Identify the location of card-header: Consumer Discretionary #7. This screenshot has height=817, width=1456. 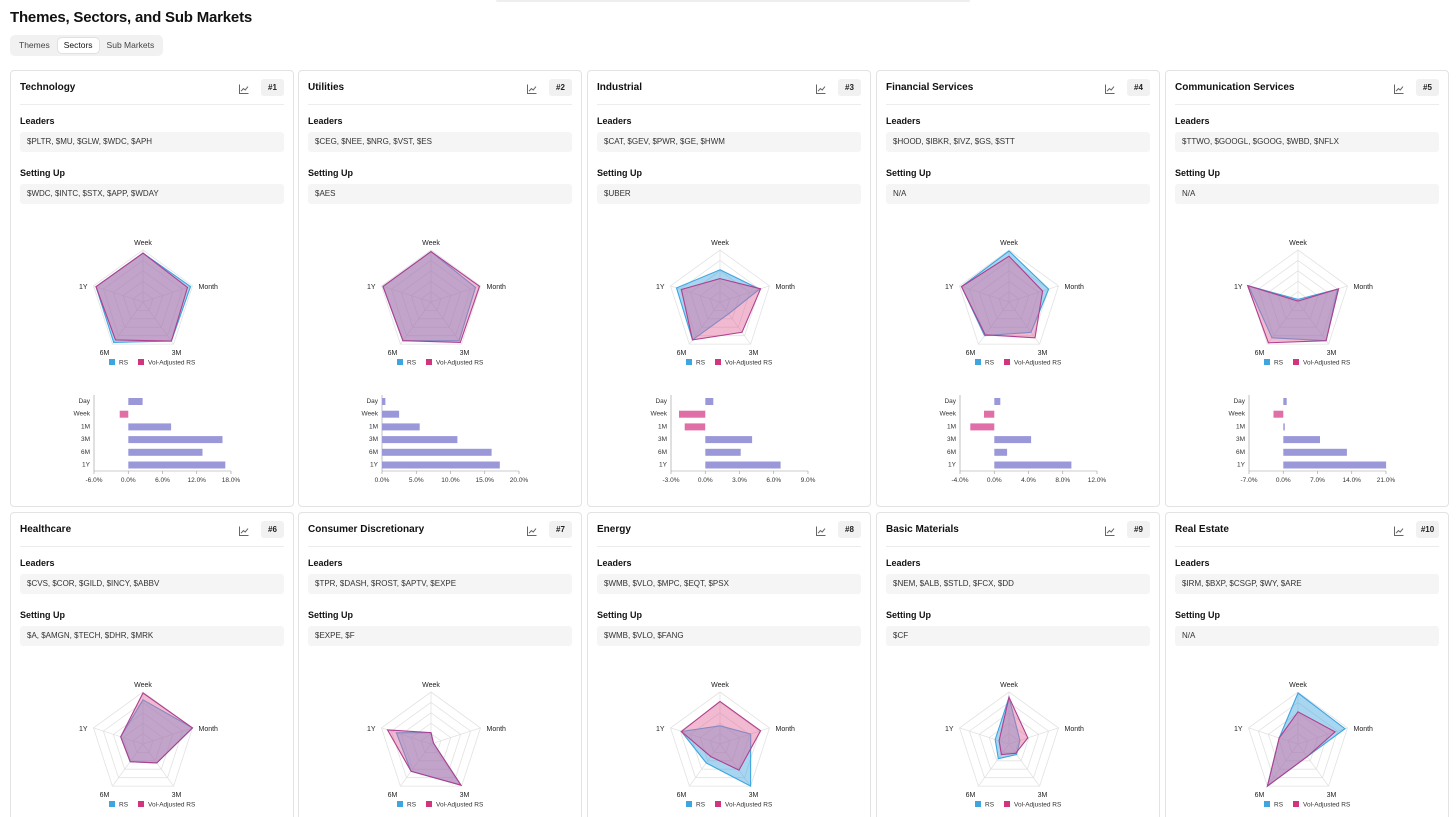
(440, 530).